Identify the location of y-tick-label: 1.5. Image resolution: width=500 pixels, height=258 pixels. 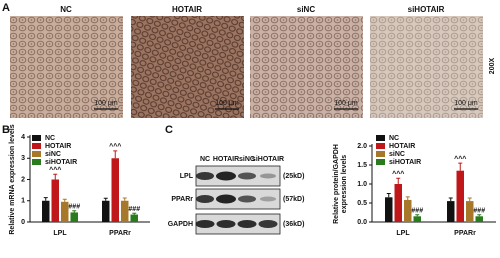
(362, 165).